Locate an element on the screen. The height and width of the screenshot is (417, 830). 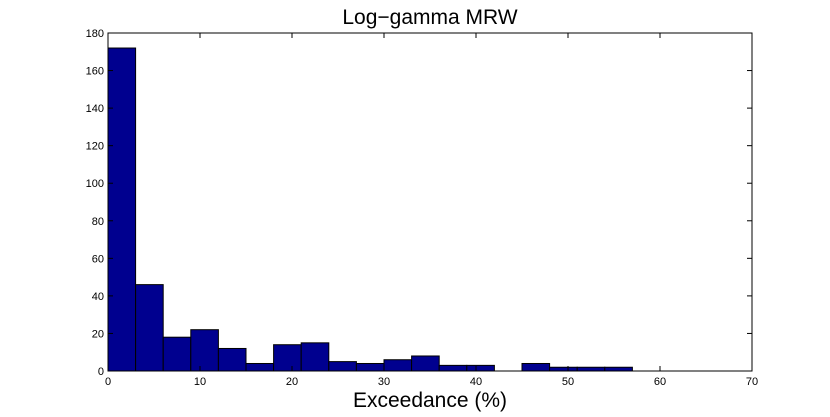
y-tick-label: 120 is located at coordinates (95, 147).